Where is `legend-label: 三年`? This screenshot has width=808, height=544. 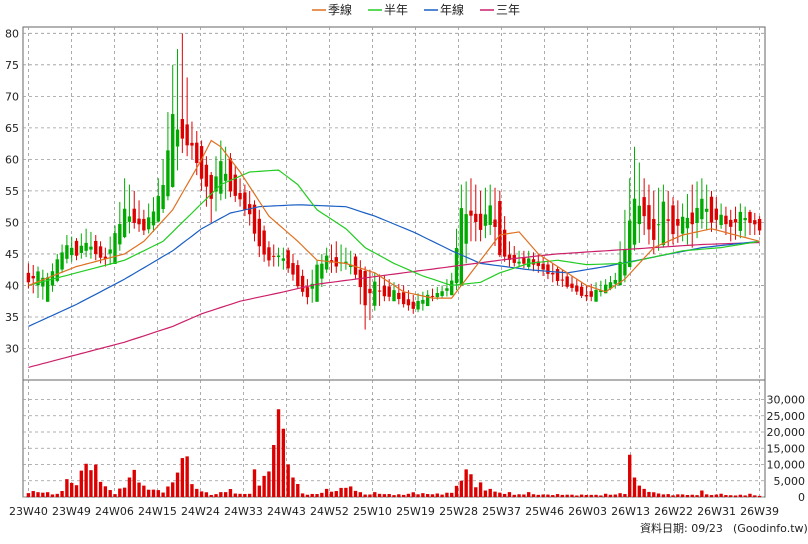
legend-label: 三年 is located at coordinates (508, 10).